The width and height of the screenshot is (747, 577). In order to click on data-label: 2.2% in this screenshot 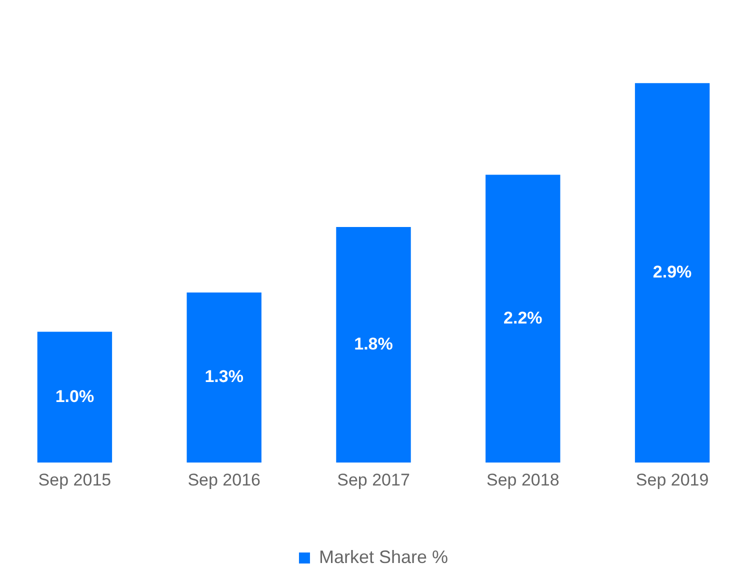, I will do `click(523, 318)`.